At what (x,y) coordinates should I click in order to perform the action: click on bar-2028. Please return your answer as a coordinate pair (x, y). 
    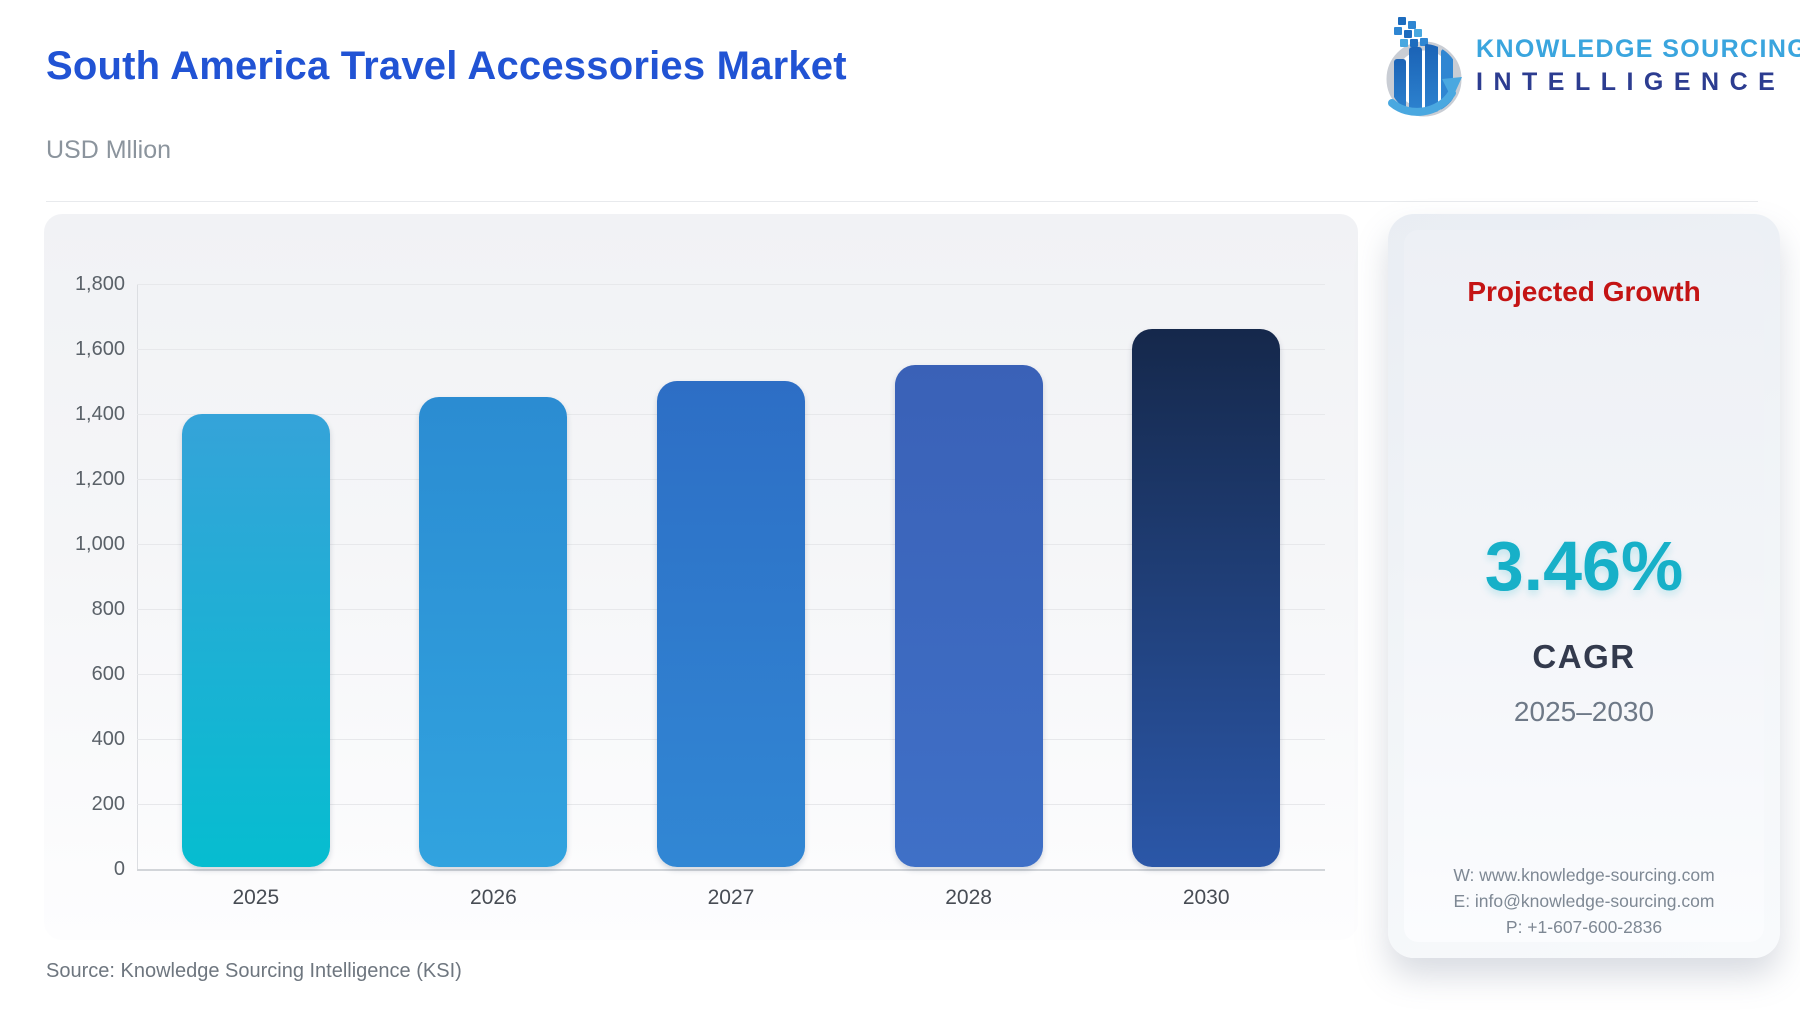
    Looking at the image, I should click on (968, 615).